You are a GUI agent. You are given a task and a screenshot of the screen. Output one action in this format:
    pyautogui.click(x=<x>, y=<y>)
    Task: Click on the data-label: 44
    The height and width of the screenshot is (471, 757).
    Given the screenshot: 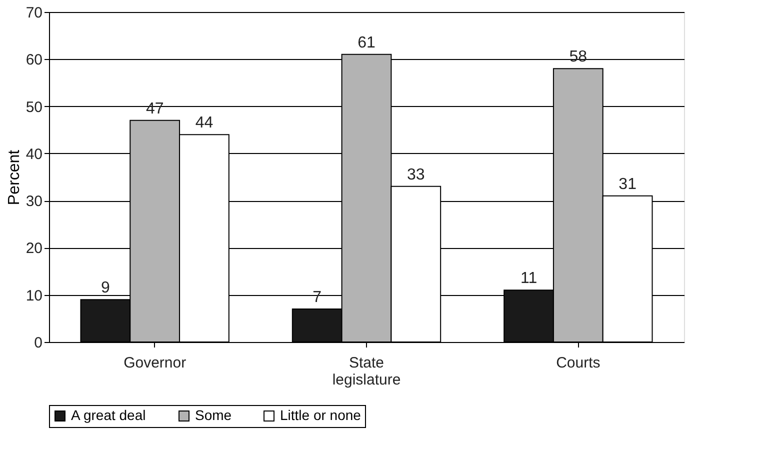 What is the action you would take?
    pyautogui.click(x=204, y=123)
    